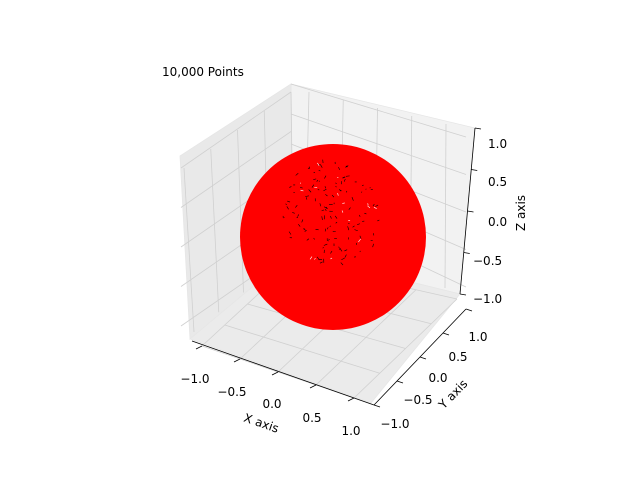 Image resolution: width=640 pixels, height=485 pixels. What do you see at coordinates (437, 378) in the screenshot?
I see `y-tick-label: 0.0` at bounding box center [437, 378].